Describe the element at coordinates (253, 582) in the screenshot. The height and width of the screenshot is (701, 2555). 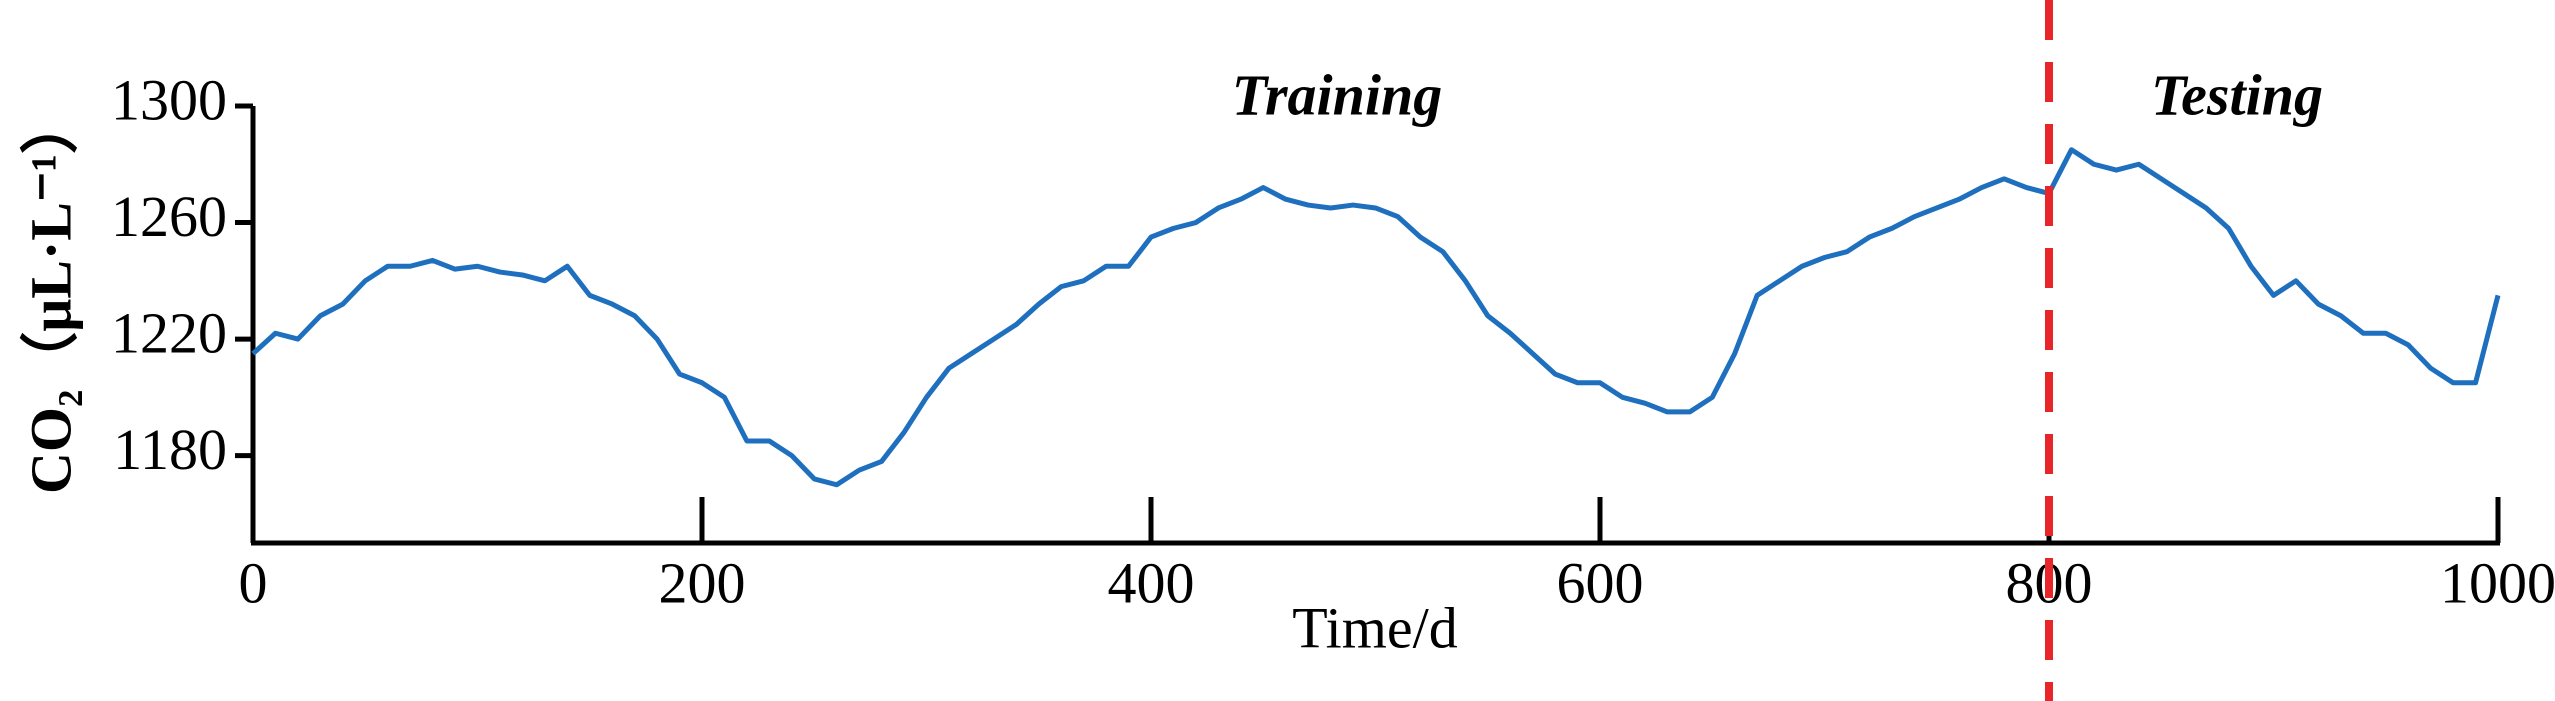
I see `x-tick-label: 0` at that location.